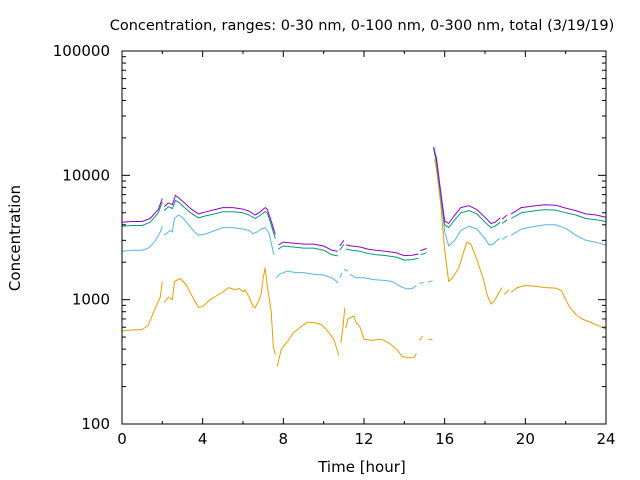 Image resolution: width=640 pixels, height=480 pixels. Describe the element at coordinates (361, 467) in the screenshot. I see `x-axis-label: Time [hour]` at that location.